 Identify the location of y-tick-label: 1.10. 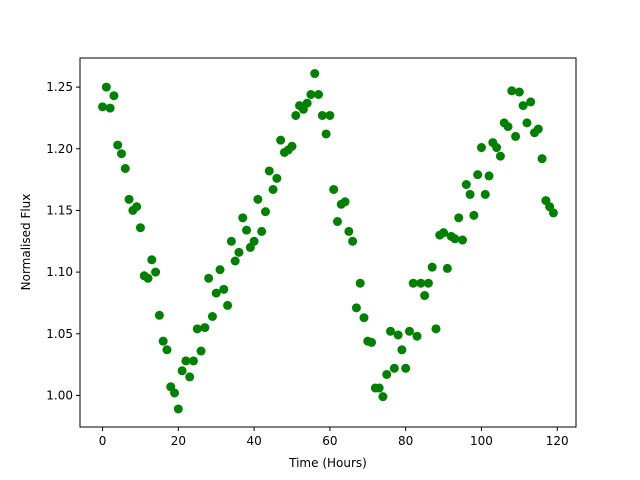
(59, 272).